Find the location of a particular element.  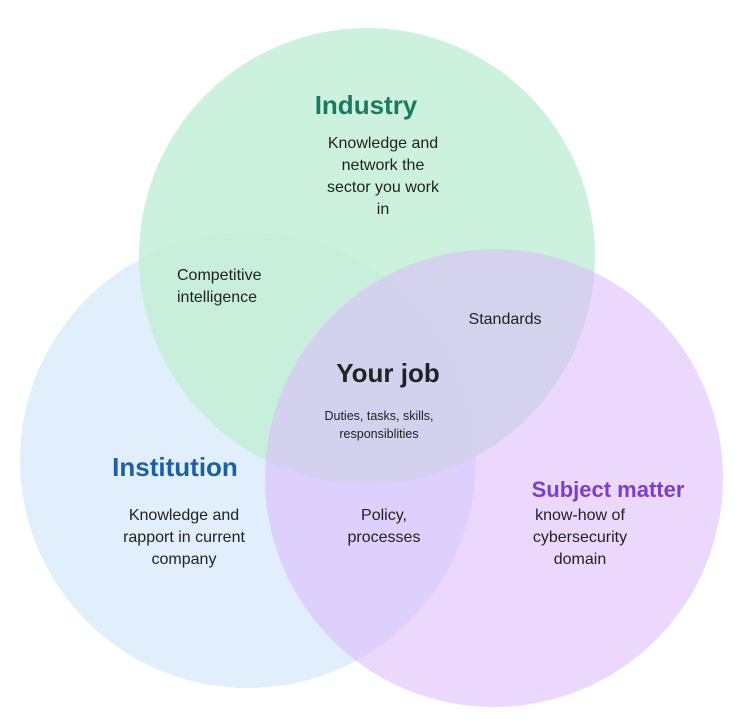

subject-desc-line: domain is located at coordinates (580, 559).